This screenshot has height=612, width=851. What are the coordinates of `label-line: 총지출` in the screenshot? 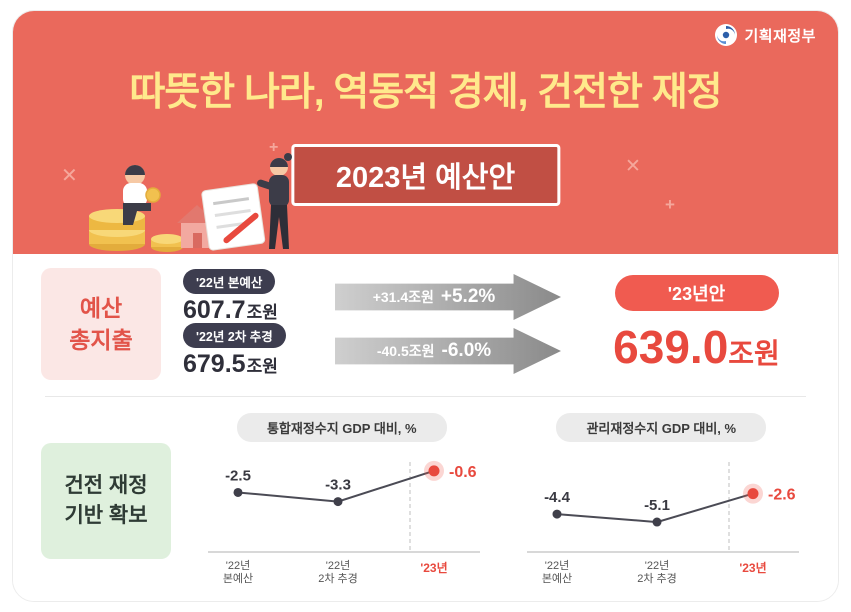 It's located at (101, 340).